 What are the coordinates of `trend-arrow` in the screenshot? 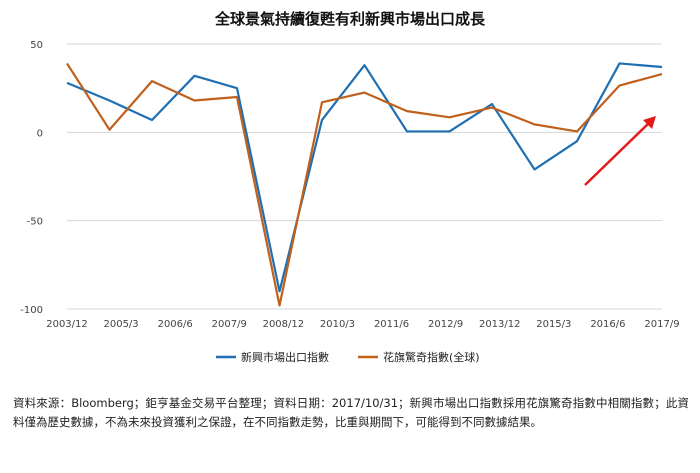 It's located at (620, 151).